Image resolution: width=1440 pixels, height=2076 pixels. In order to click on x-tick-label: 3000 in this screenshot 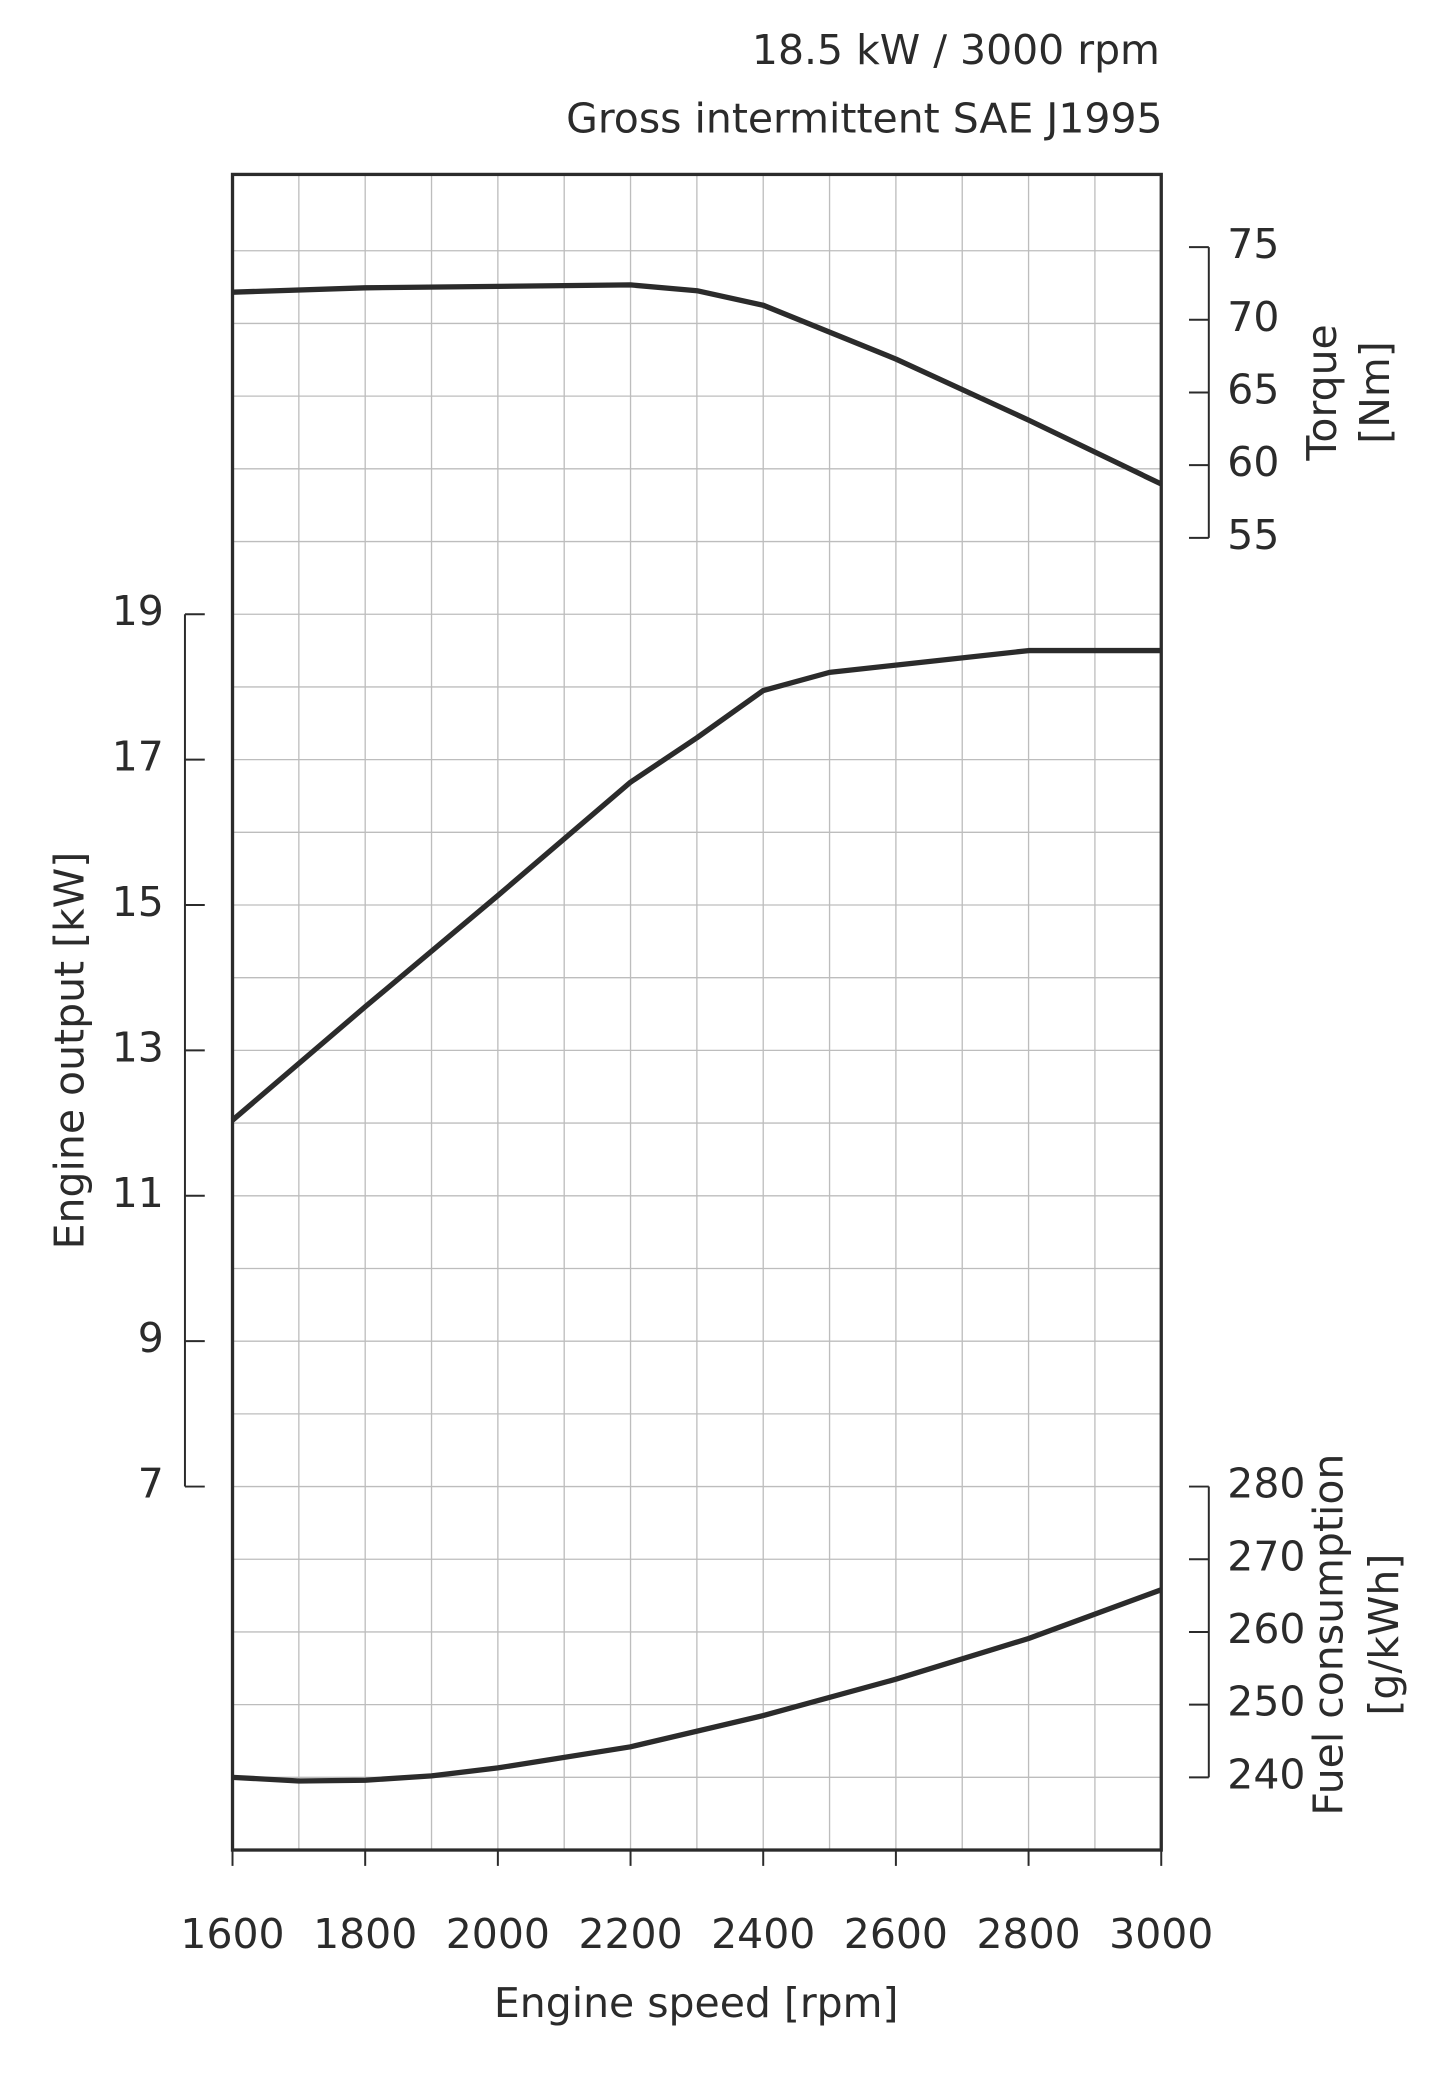, I will do `click(1161, 1934)`.